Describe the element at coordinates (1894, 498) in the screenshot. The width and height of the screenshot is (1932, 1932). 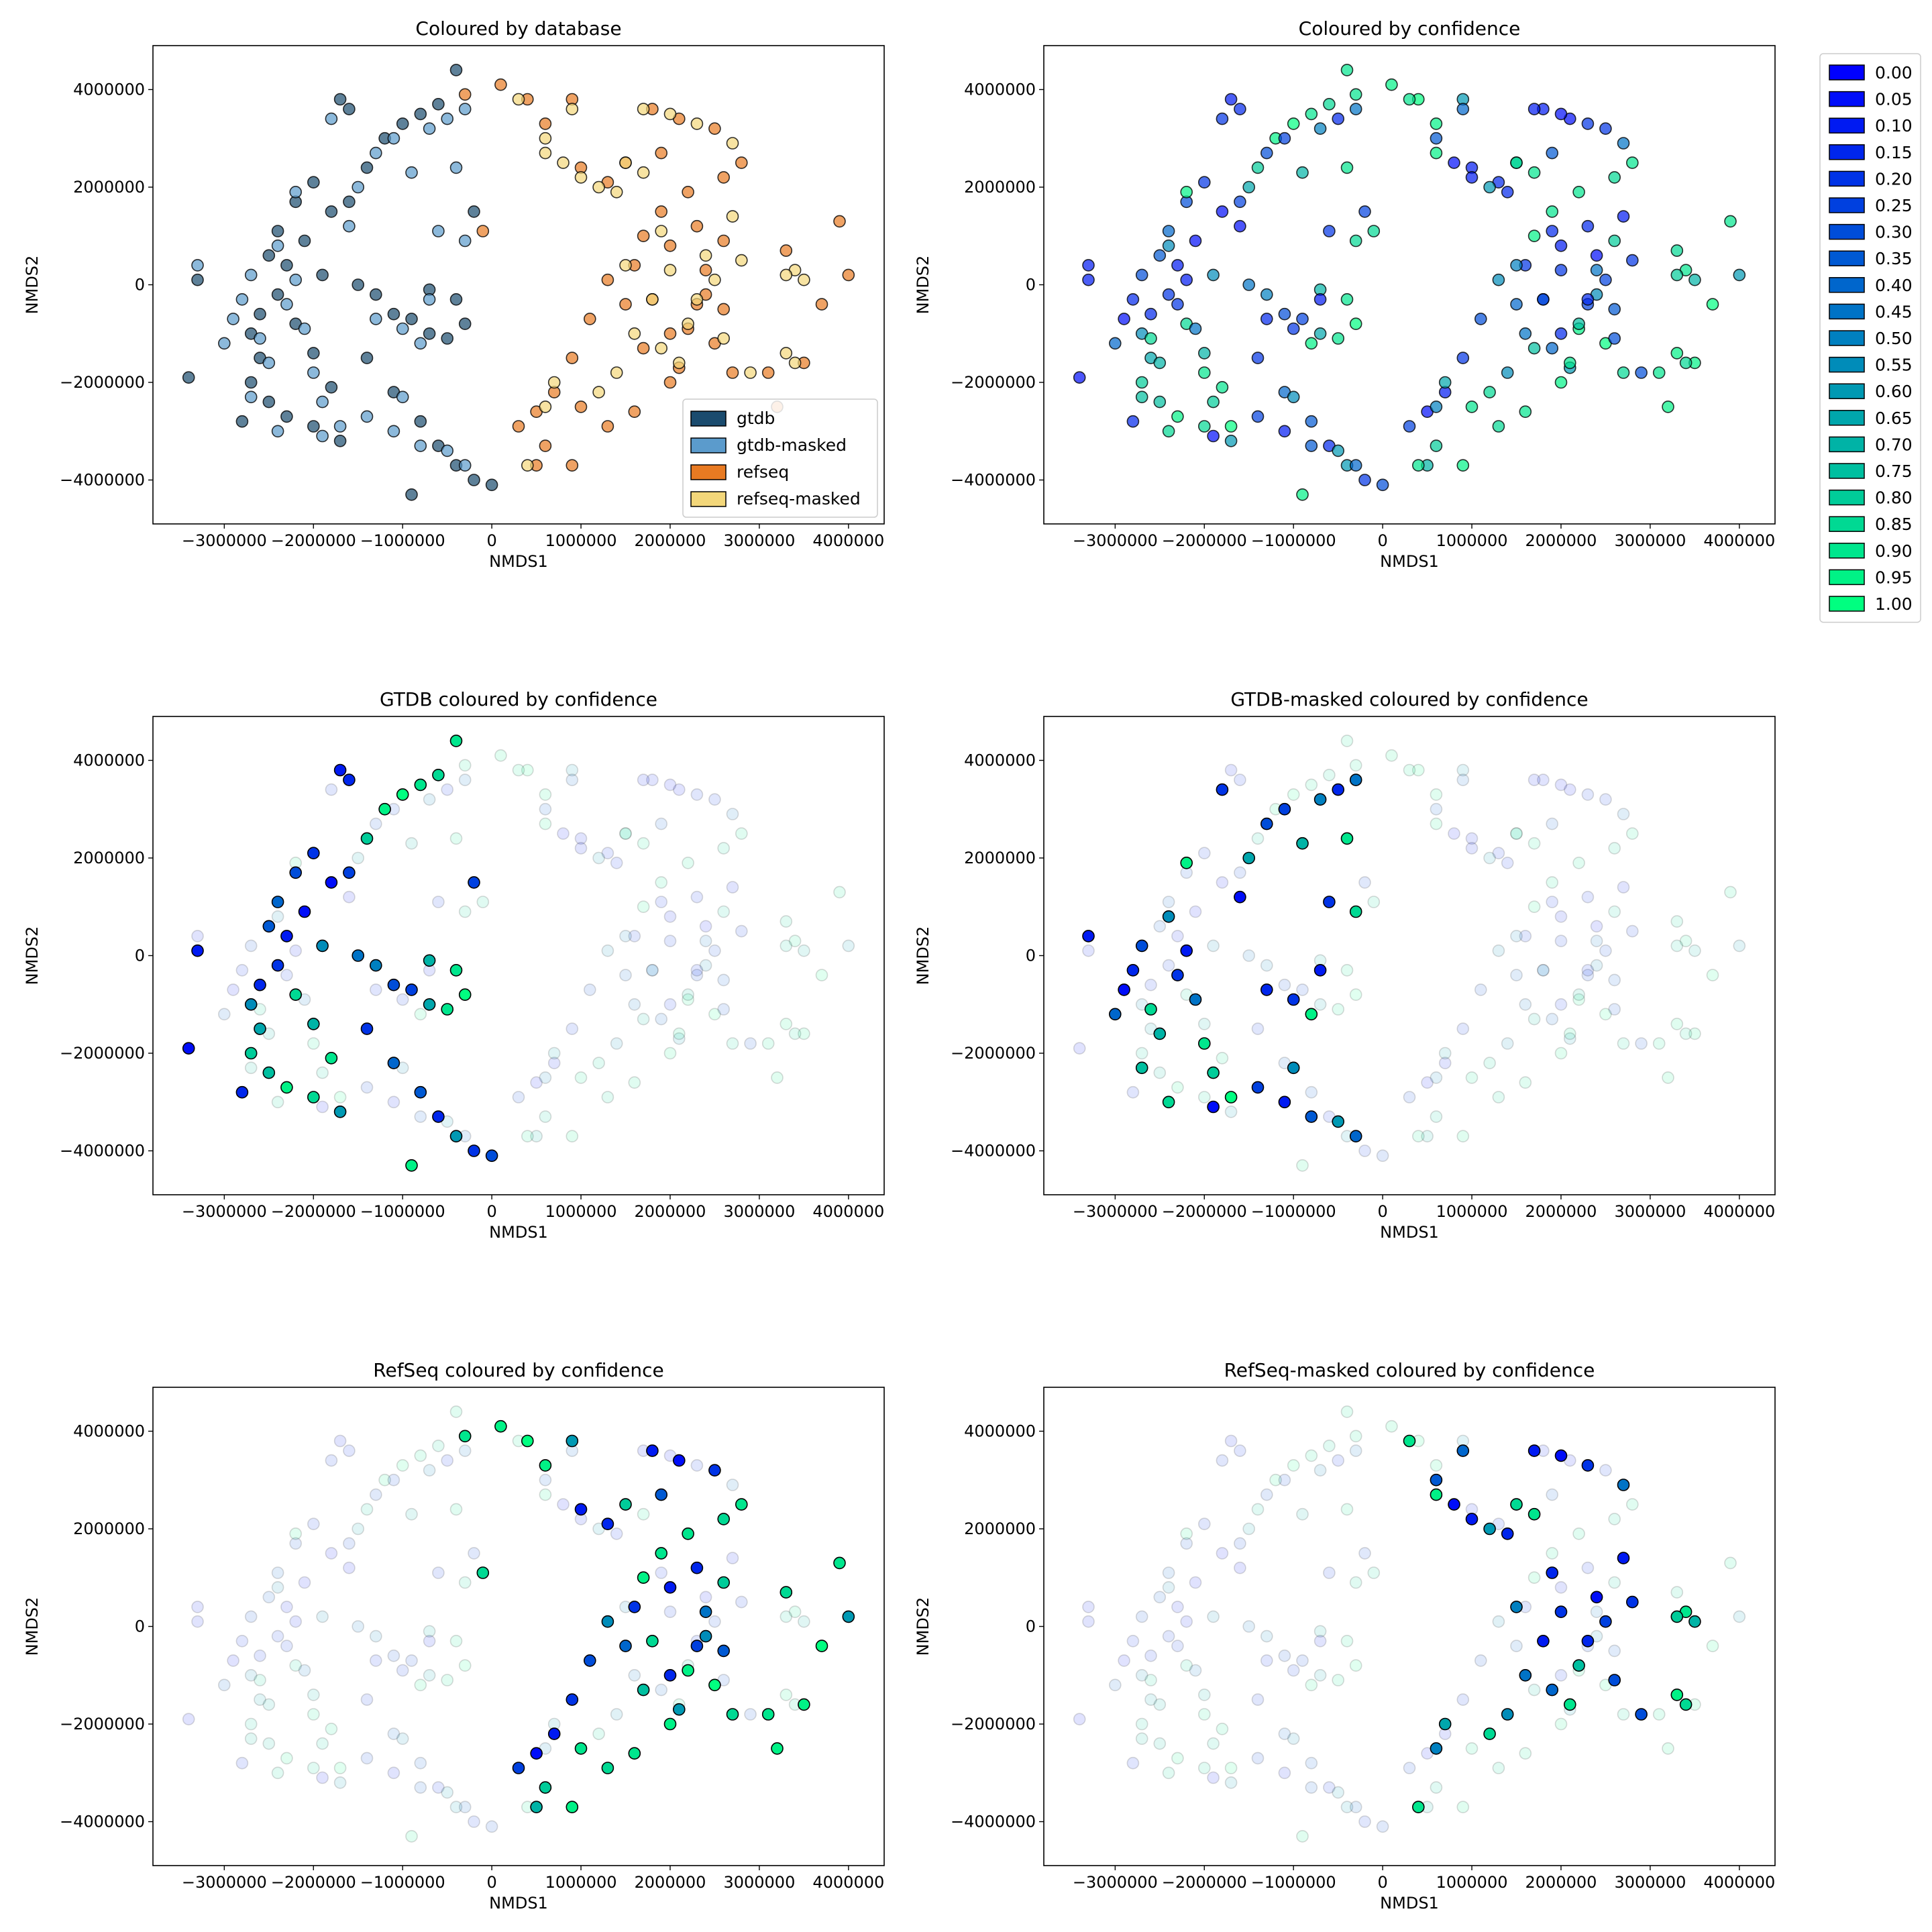
I see `legend-label: 0.80` at that location.